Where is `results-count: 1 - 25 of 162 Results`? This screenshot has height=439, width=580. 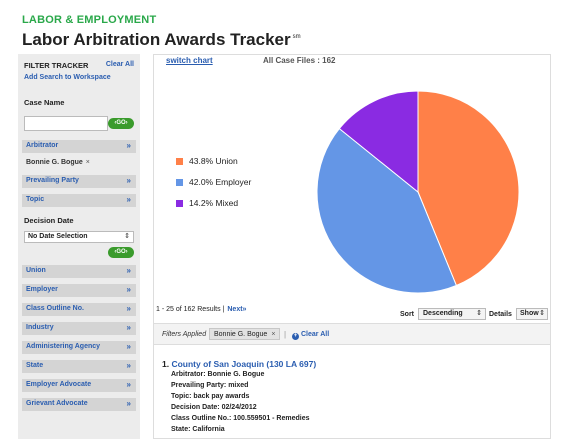 results-count: 1 - 25 of 162 Results is located at coordinates (188, 309).